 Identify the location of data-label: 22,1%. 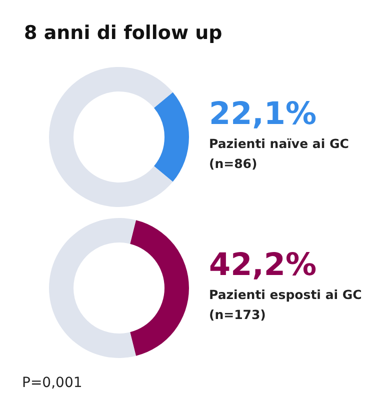
(263, 114).